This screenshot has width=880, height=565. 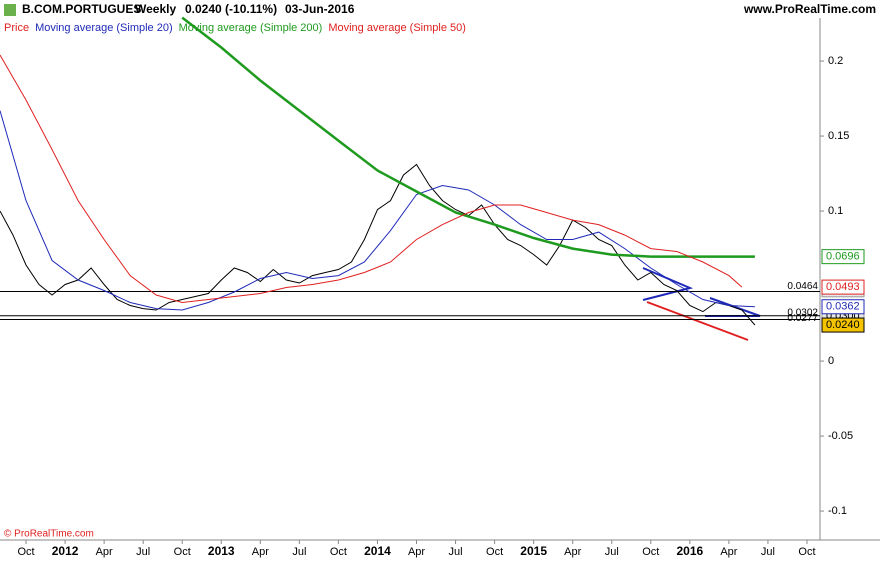 I want to click on axis-label: 0.0696, so click(x=843, y=257).